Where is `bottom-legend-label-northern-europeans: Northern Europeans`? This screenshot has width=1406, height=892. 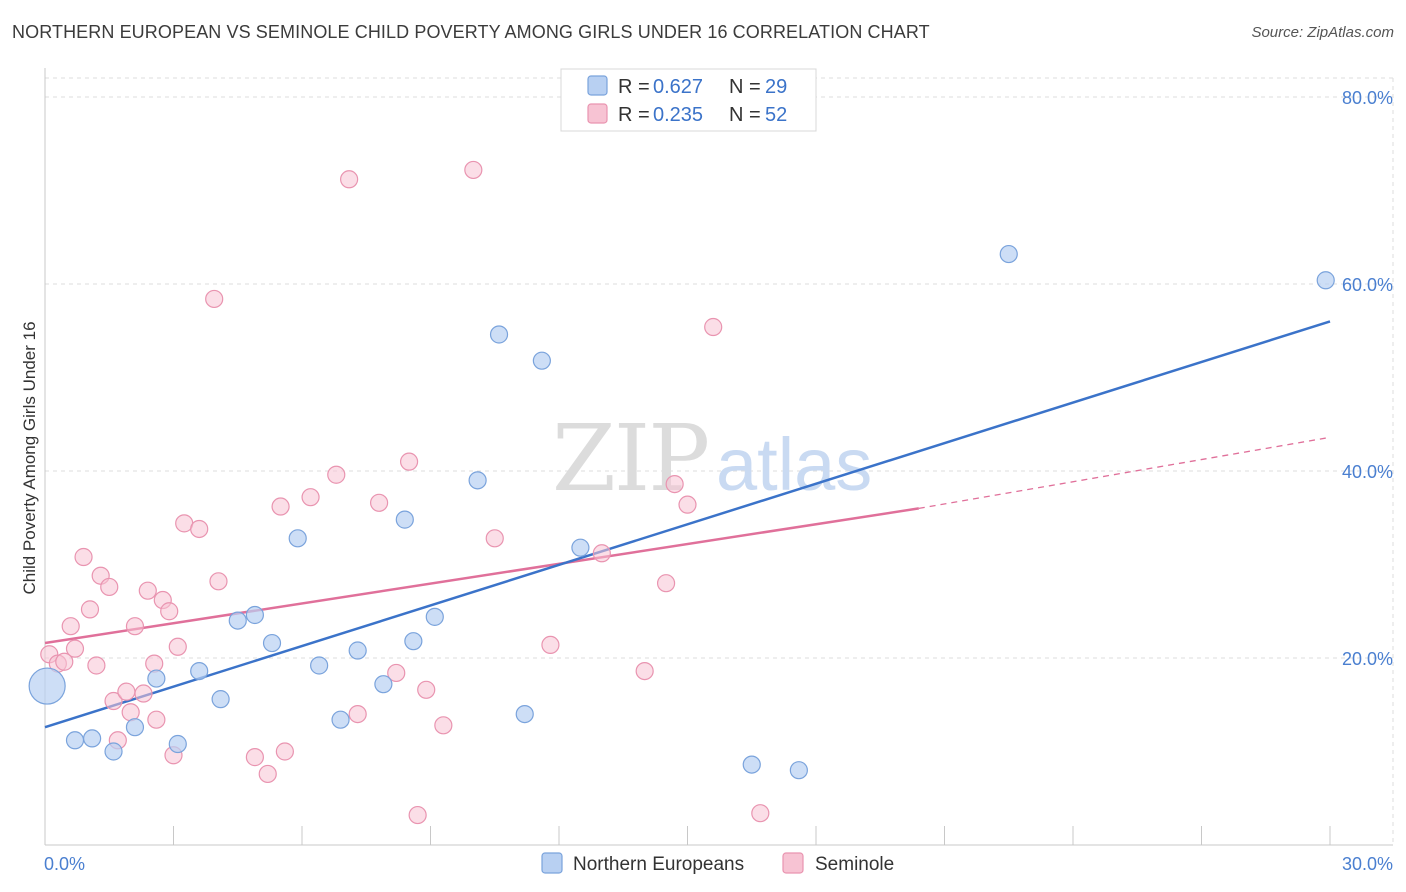
bottom-legend-label-northern-europeans: Northern Europeans is located at coordinates (658, 864).